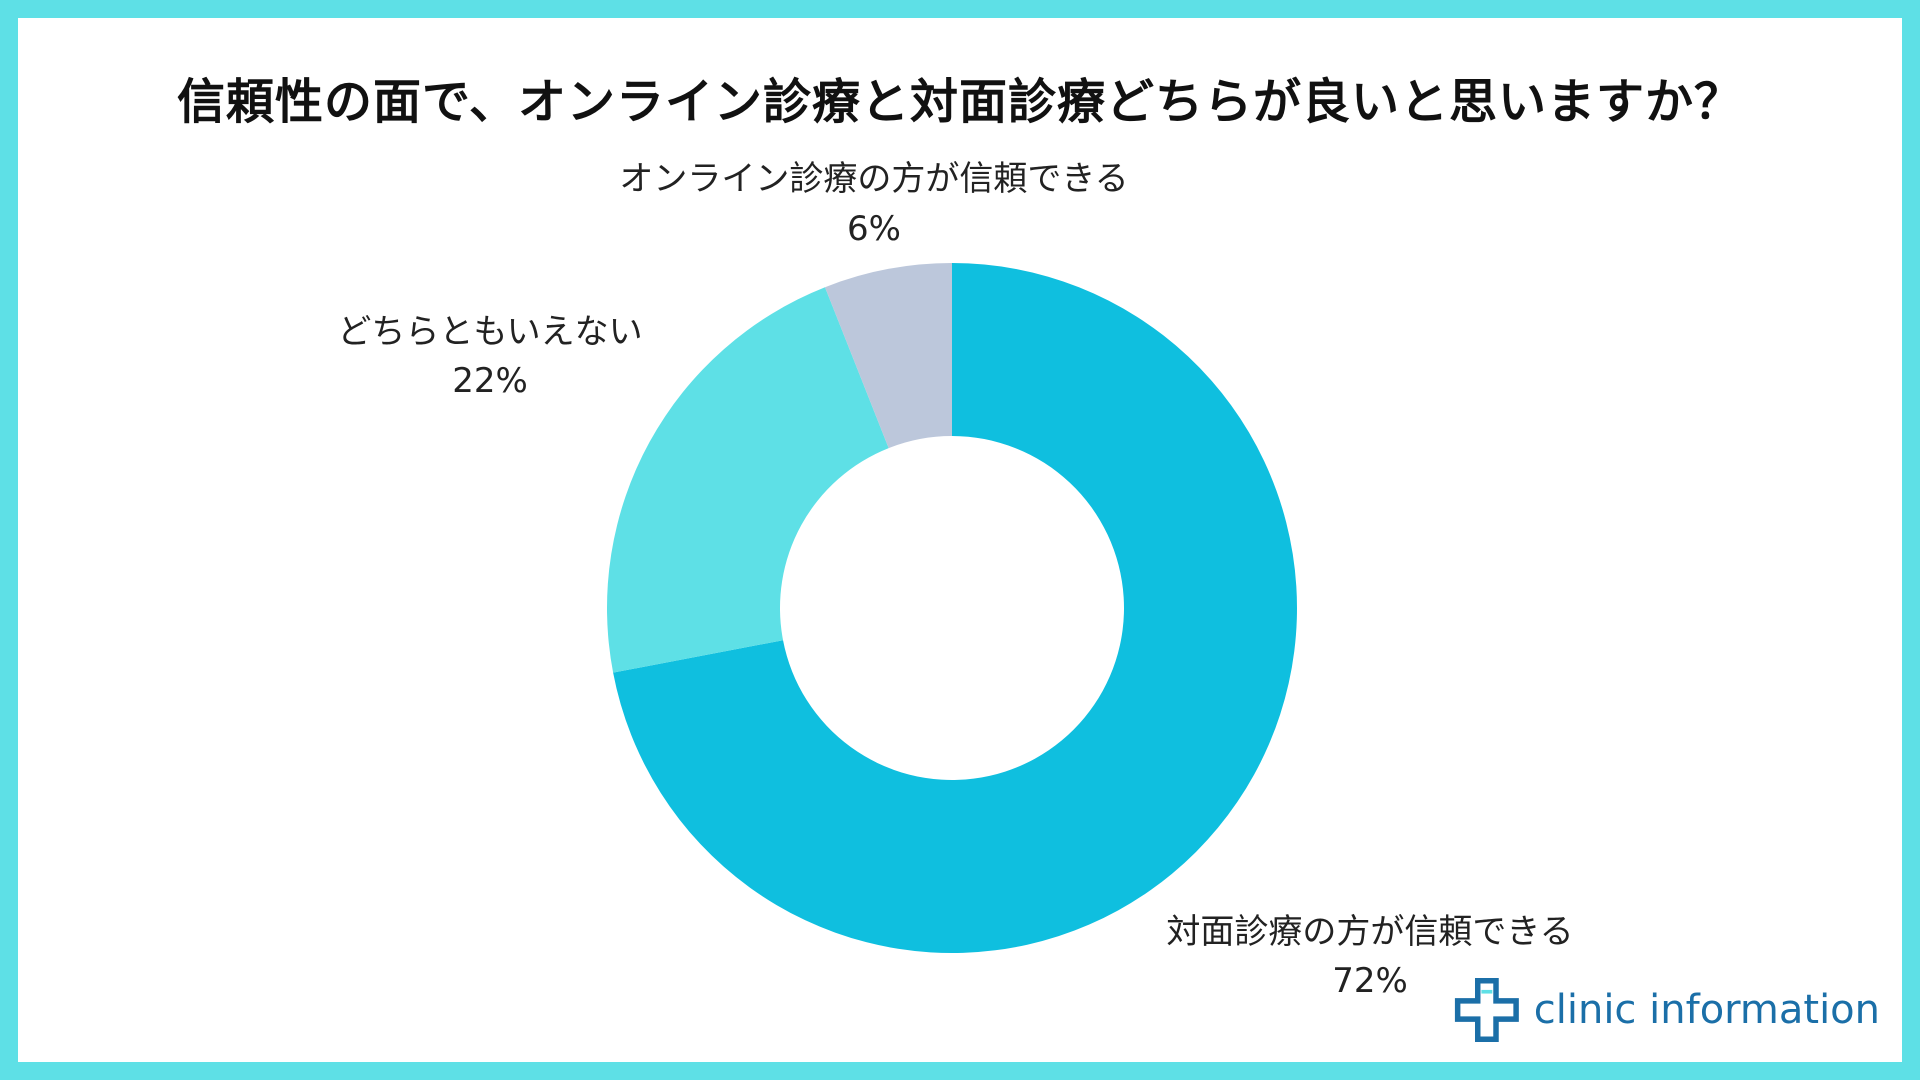  What do you see at coordinates (1370, 981) in the screenshot?
I see `slice-value-label-1: 72%` at bounding box center [1370, 981].